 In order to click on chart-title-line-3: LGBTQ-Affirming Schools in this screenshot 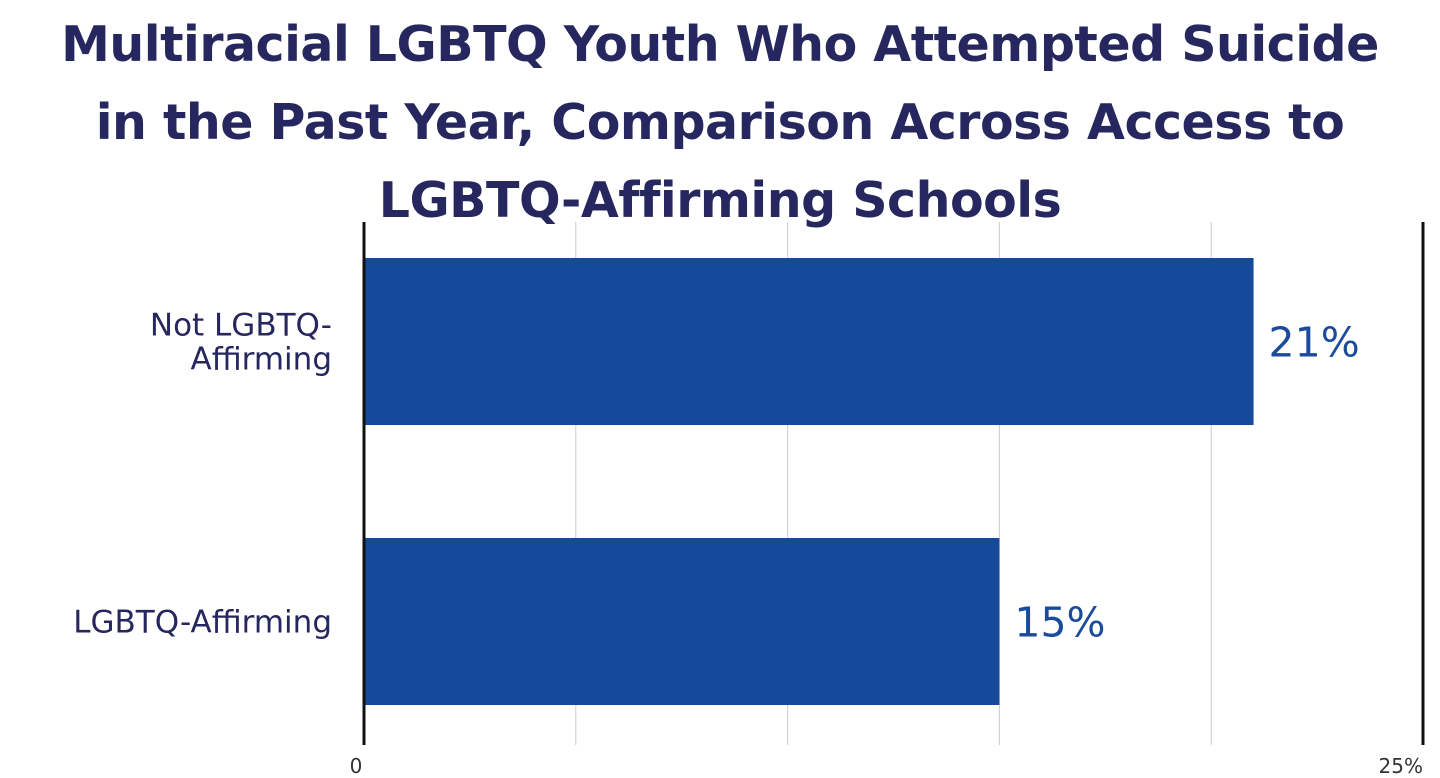, I will do `click(720, 200)`.